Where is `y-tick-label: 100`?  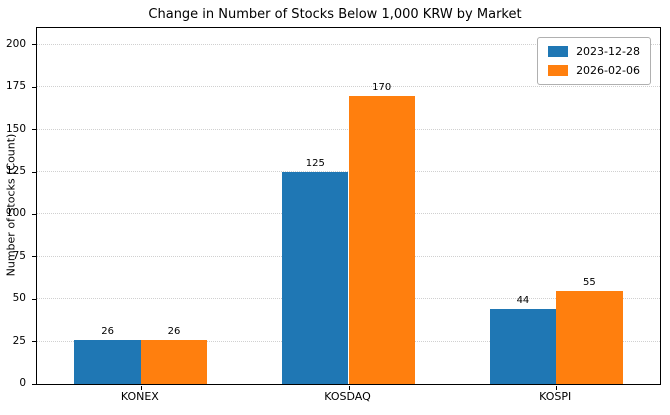 y-tick-label: 100 is located at coordinates (15, 213).